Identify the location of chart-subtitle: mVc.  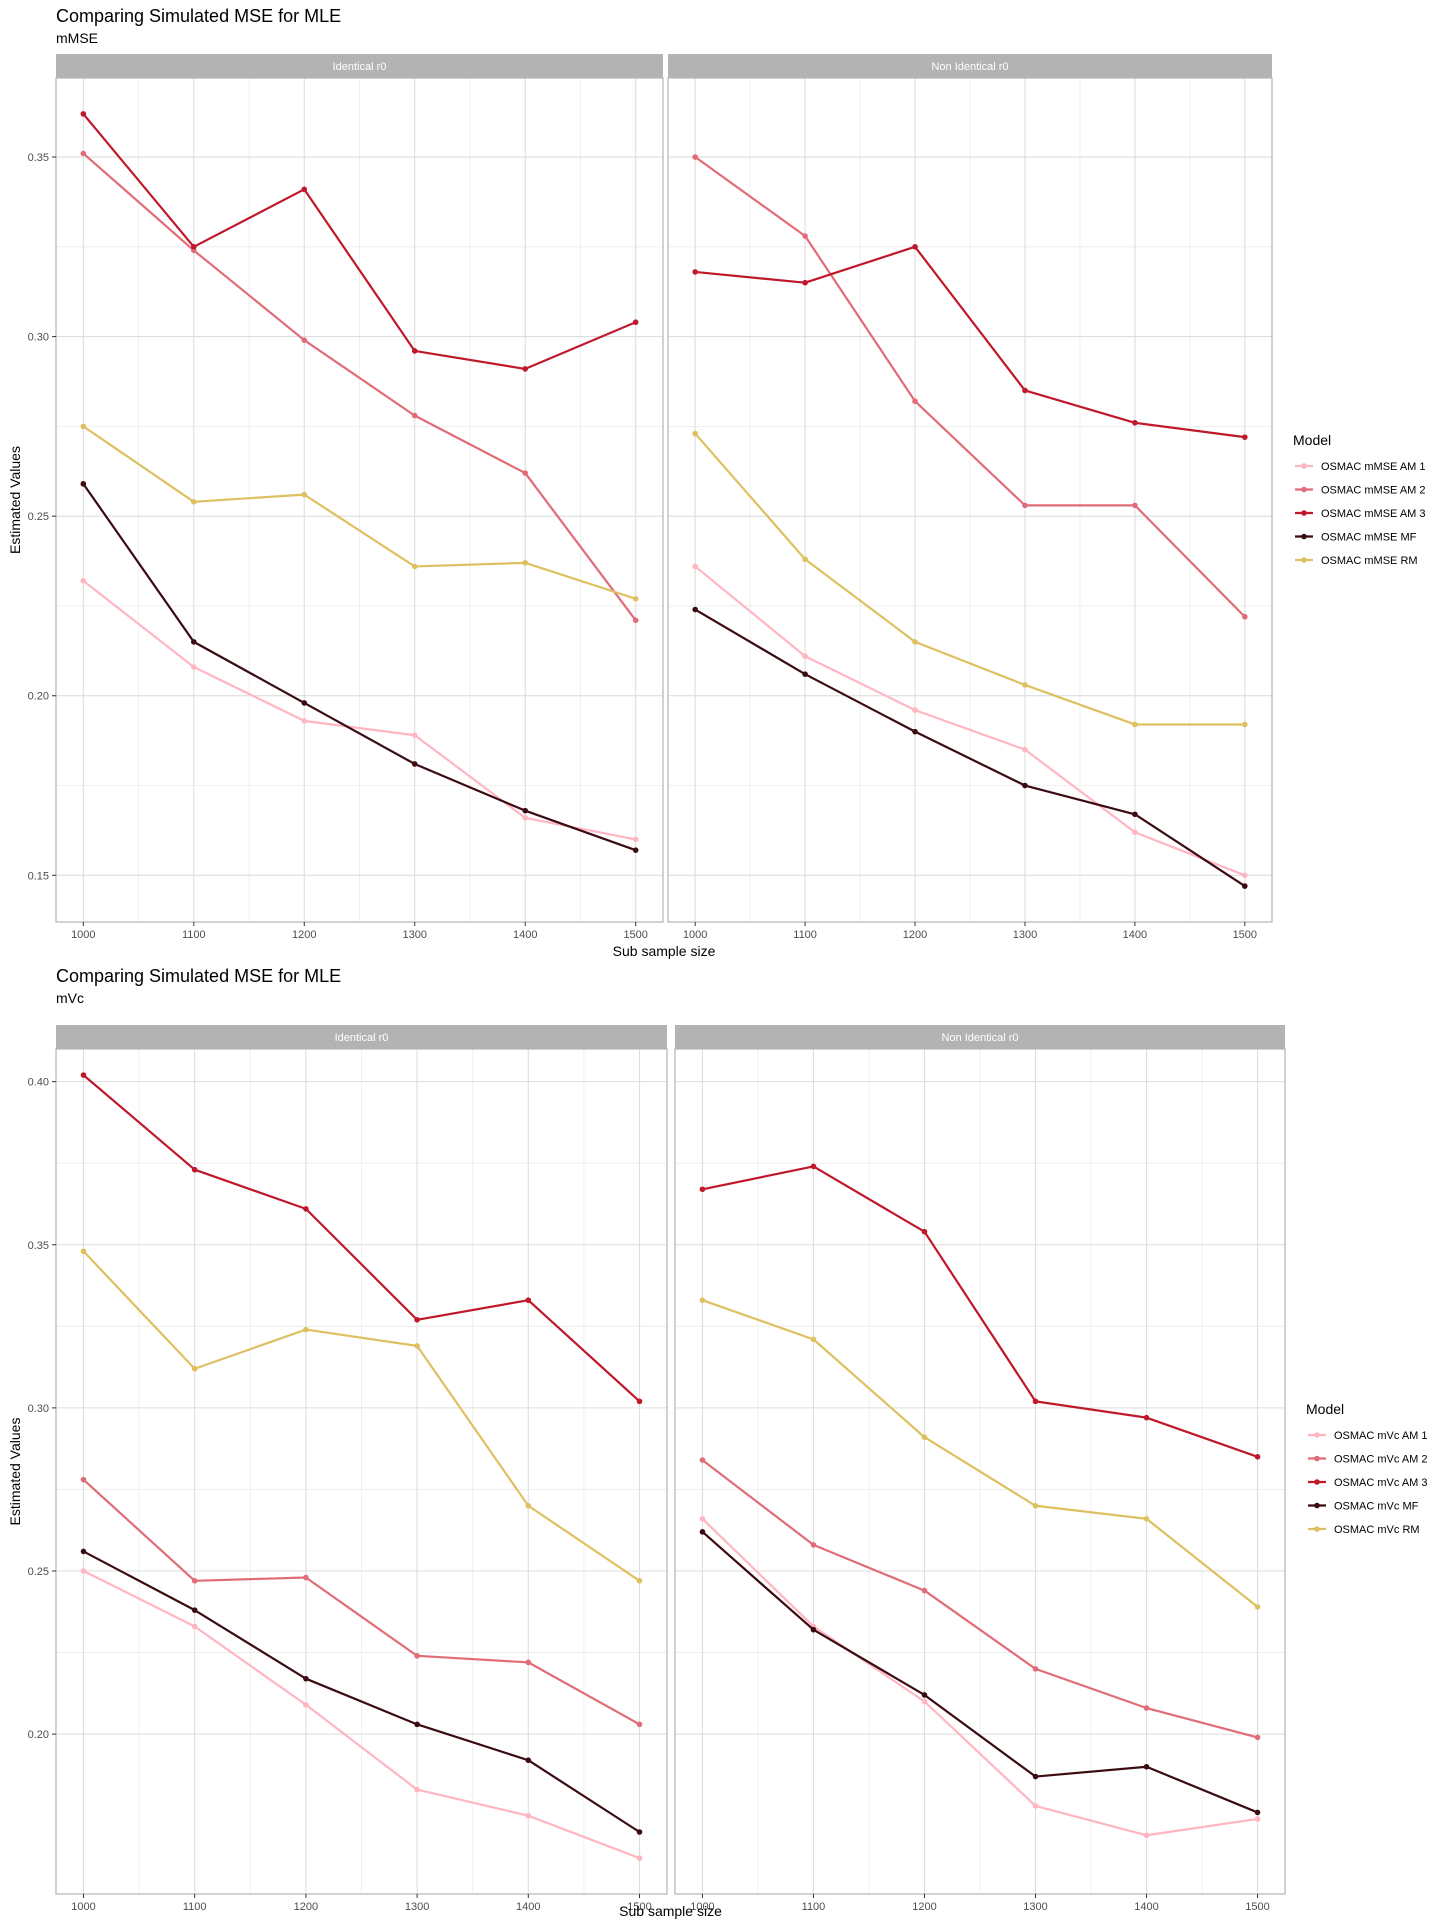
(70, 998).